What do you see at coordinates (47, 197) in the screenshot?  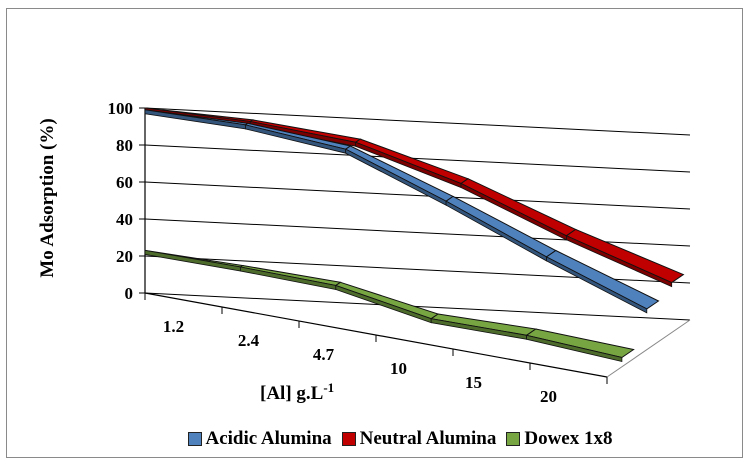 I see `y-axis-title: Mo Adsorption (%)` at bounding box center [47, 197].